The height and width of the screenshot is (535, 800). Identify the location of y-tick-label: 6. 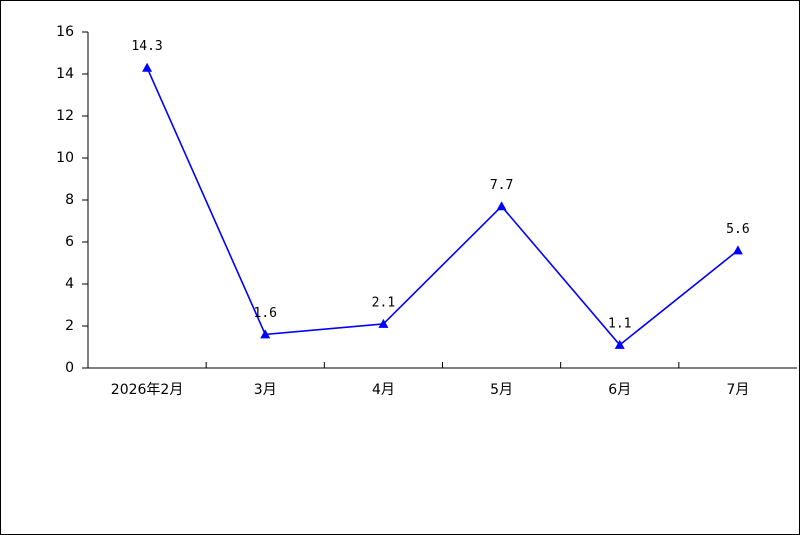
(69, 242).